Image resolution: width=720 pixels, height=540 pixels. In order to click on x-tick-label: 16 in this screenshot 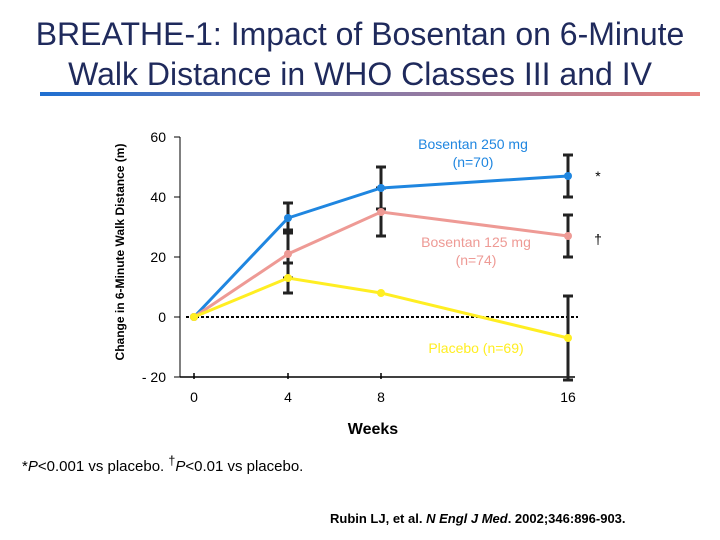, I will do `click(568, 397)`.